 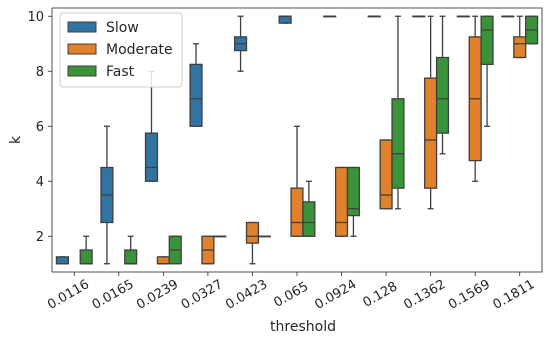 What do you see at coordinates (107, 195) in the screenshot?
I see `box-slow-0.0165` at bounding box center [107, 195].